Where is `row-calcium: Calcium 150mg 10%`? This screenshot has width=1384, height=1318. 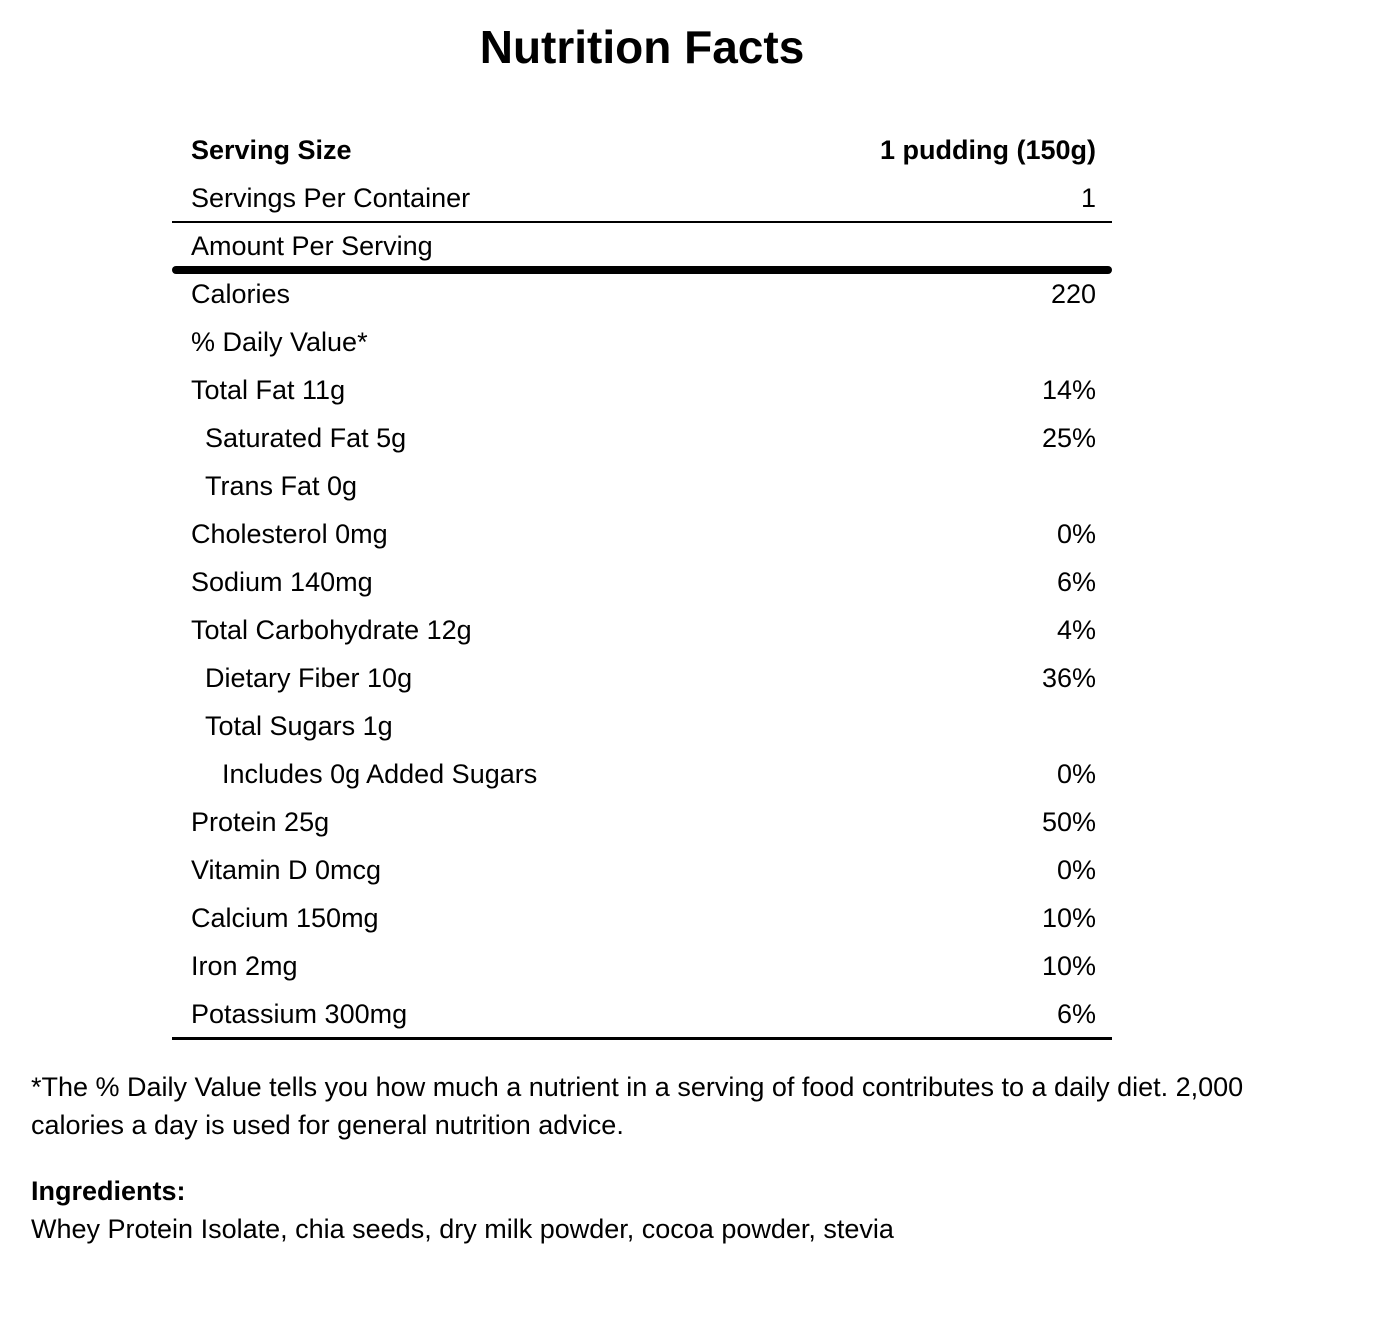
row-calcium: Calcium 150mg 10% is located at coordinates (642, 918).